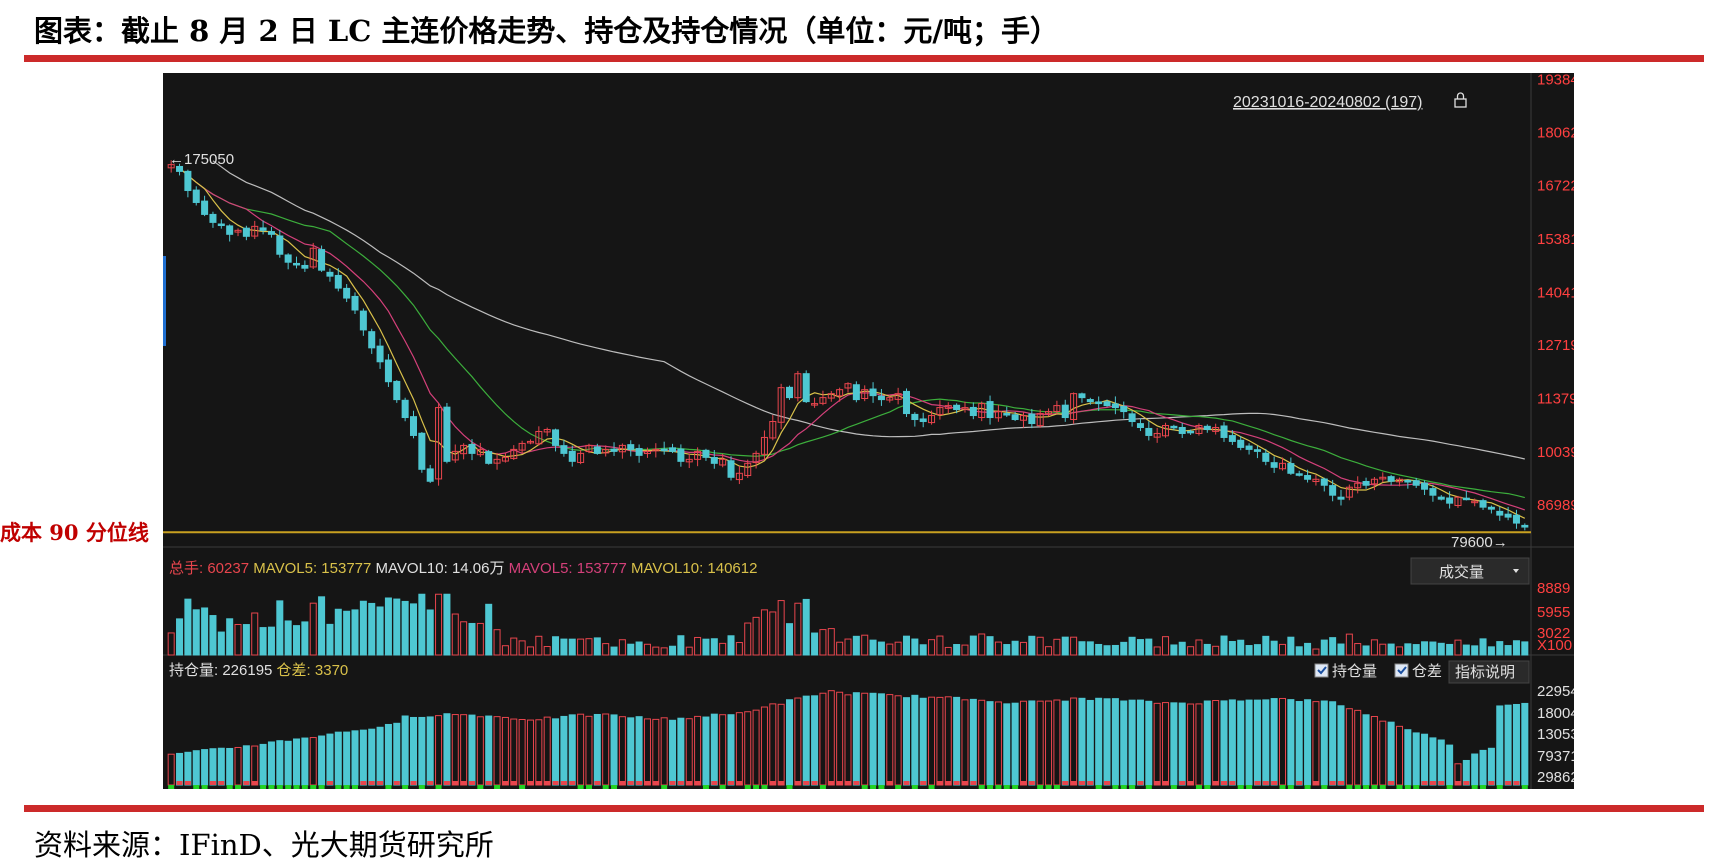 This screenshot has height=867, width=1713. I want to click on price-tick-label: 167220, so click(1555, 186).